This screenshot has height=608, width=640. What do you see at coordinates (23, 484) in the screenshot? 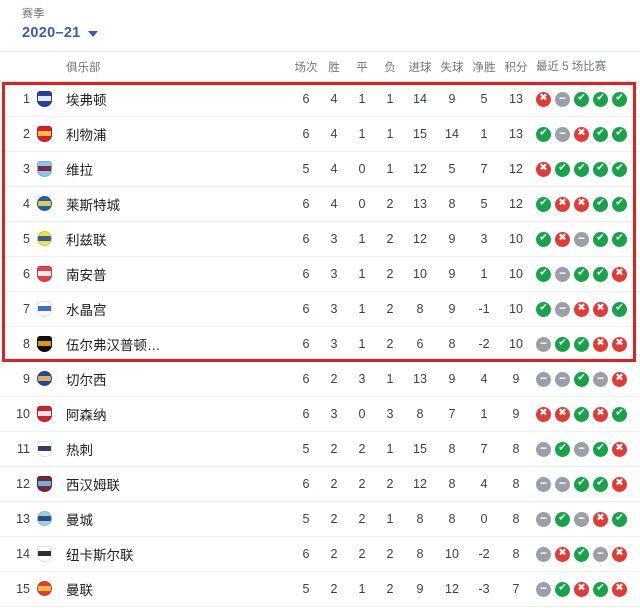
I see `row-rank: 12` at bounding box center [23, 484].